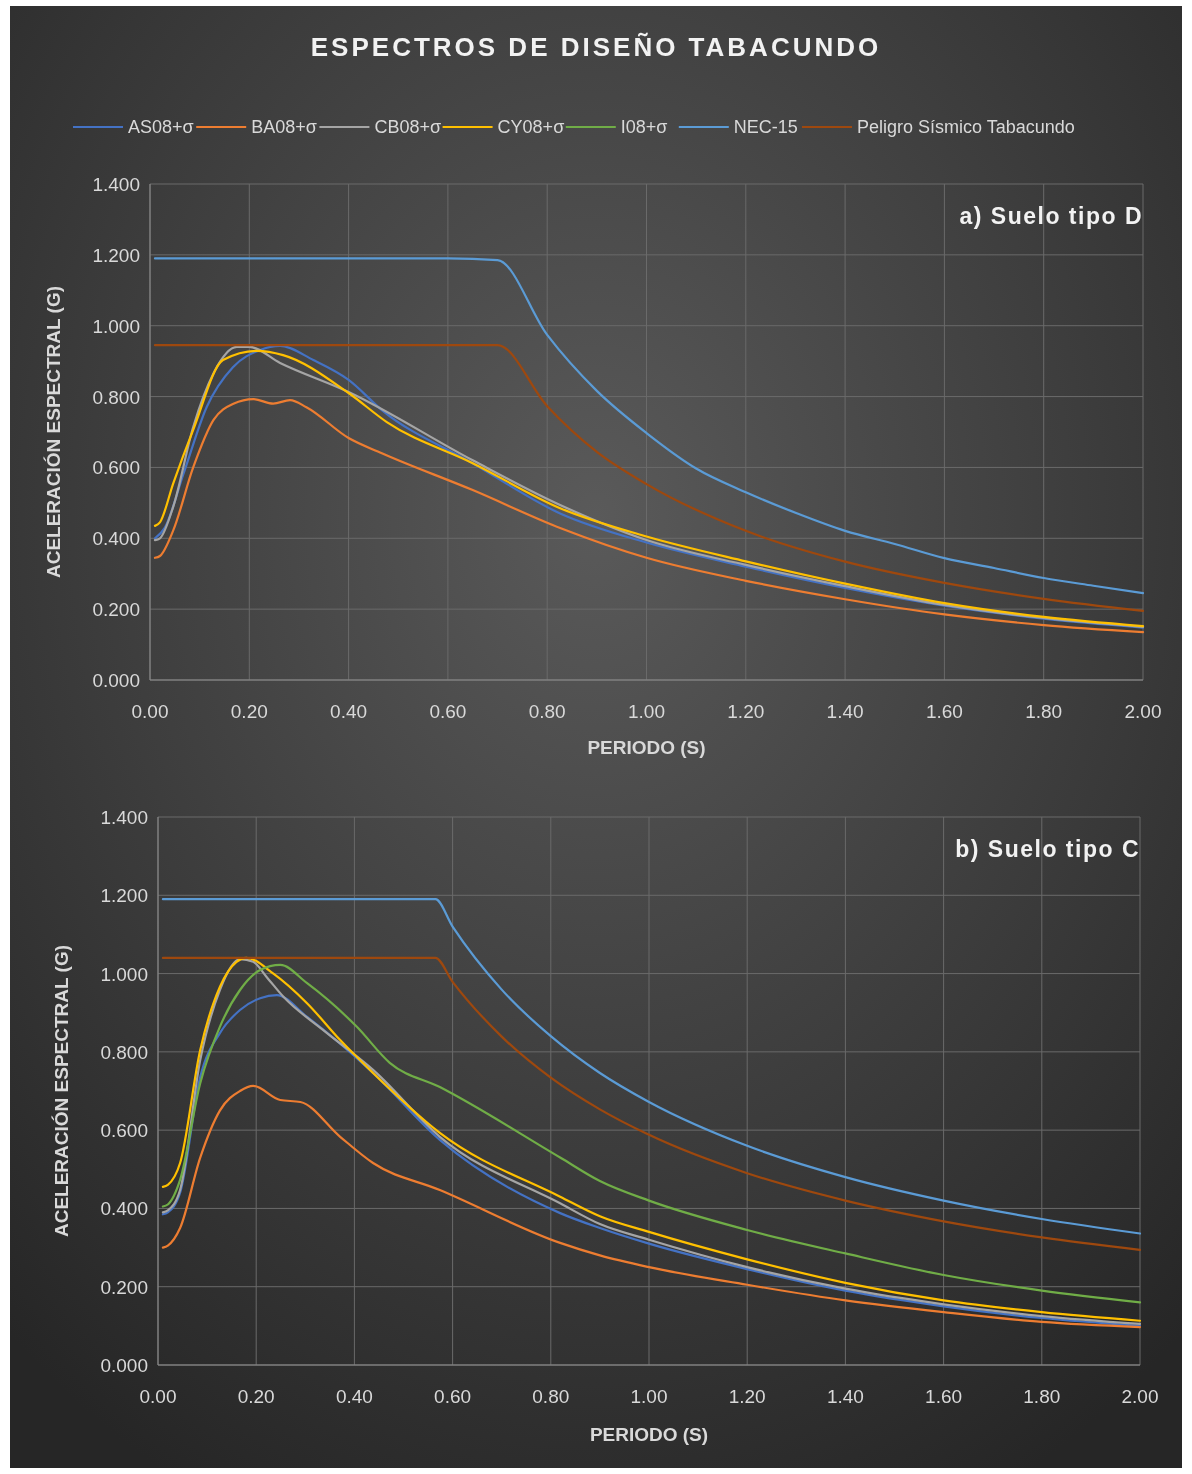  What do you see at coordinates (1051, 216) in the screenshot?
I see `text: a) Suelo tipo D` at bounding box center [1051, 216].